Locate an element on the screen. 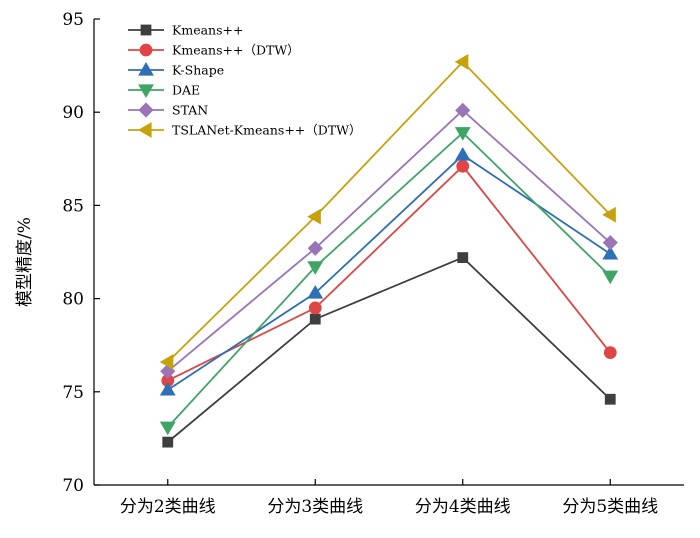 This screenshot has height=538, width=700. legend-entry: TSLANet-Kmeans++（DTW） is located at coordinates (244, 130).